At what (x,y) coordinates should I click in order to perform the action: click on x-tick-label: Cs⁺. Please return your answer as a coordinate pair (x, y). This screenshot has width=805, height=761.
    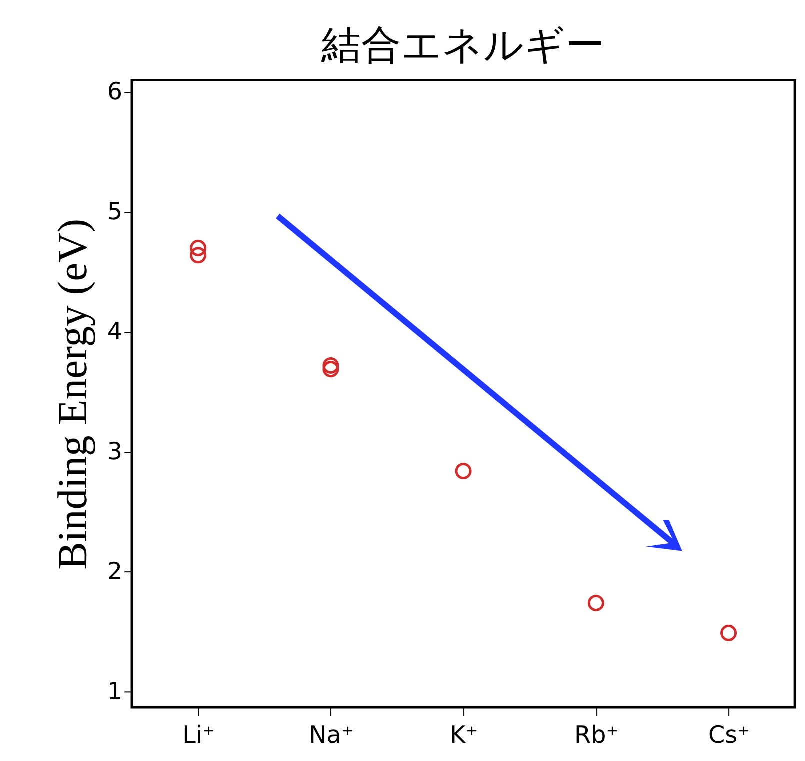
    Looking at the image, I should click on (729, 734).